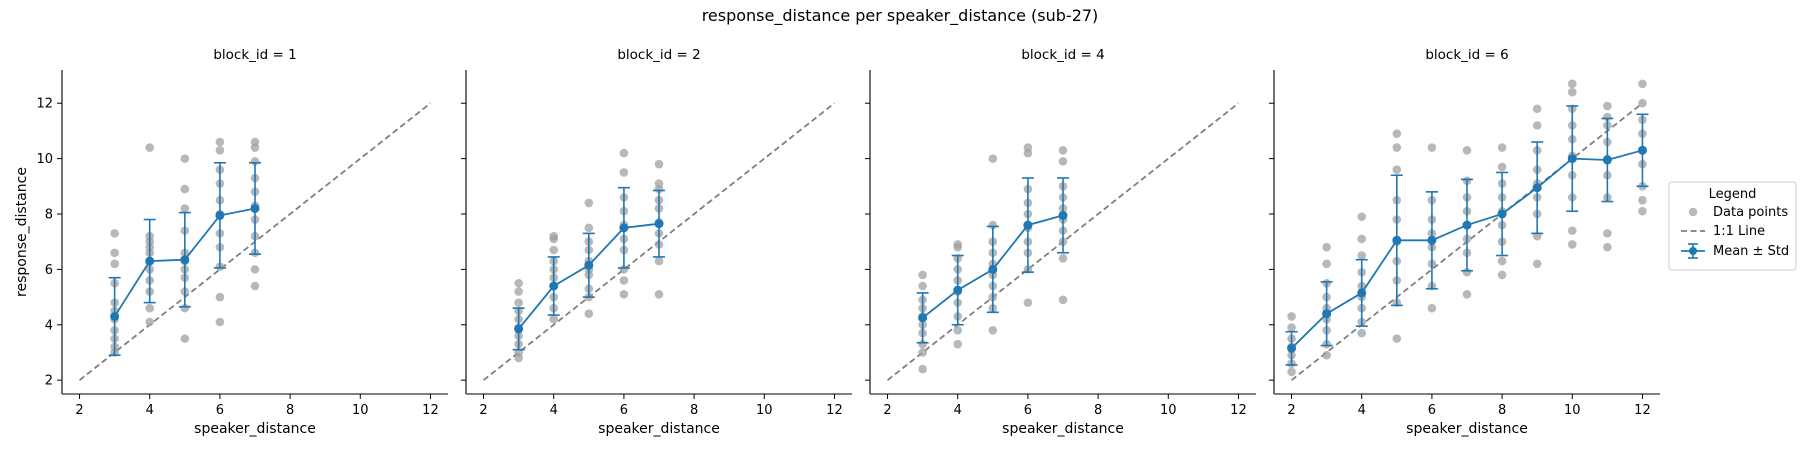  I want to click on legend-label: Data points, so click(1750, 212).